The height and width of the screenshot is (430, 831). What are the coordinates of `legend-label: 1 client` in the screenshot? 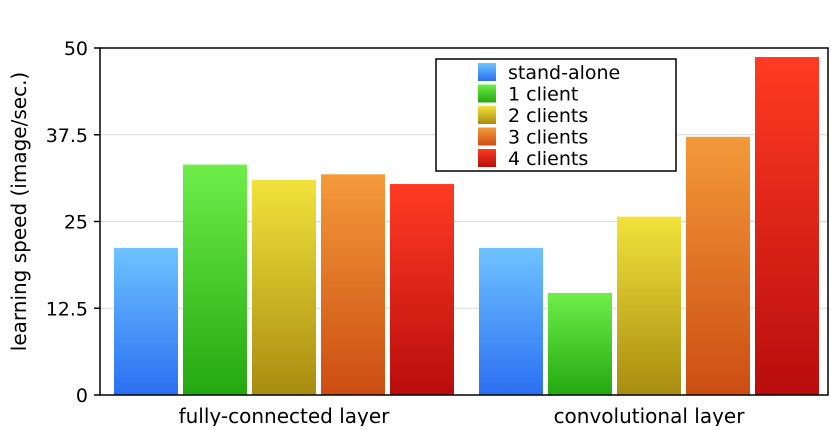 It's located at (543, 95).